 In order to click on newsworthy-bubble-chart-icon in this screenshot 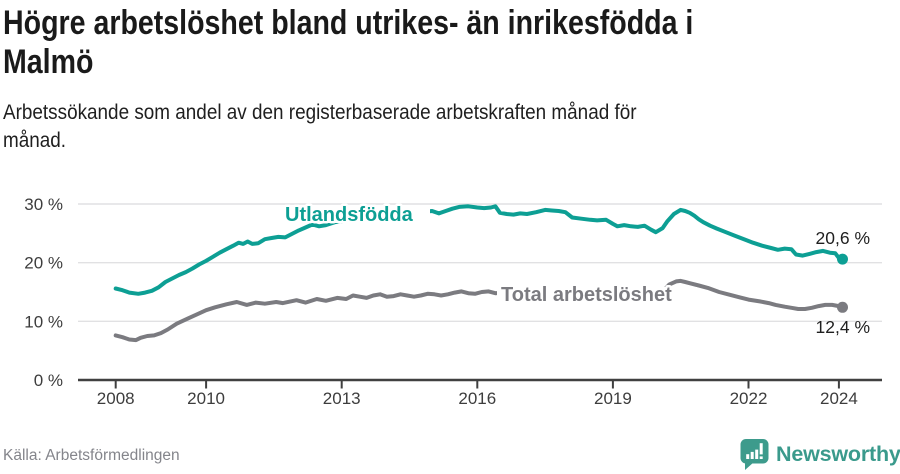, I will do `click(754, 454)`.